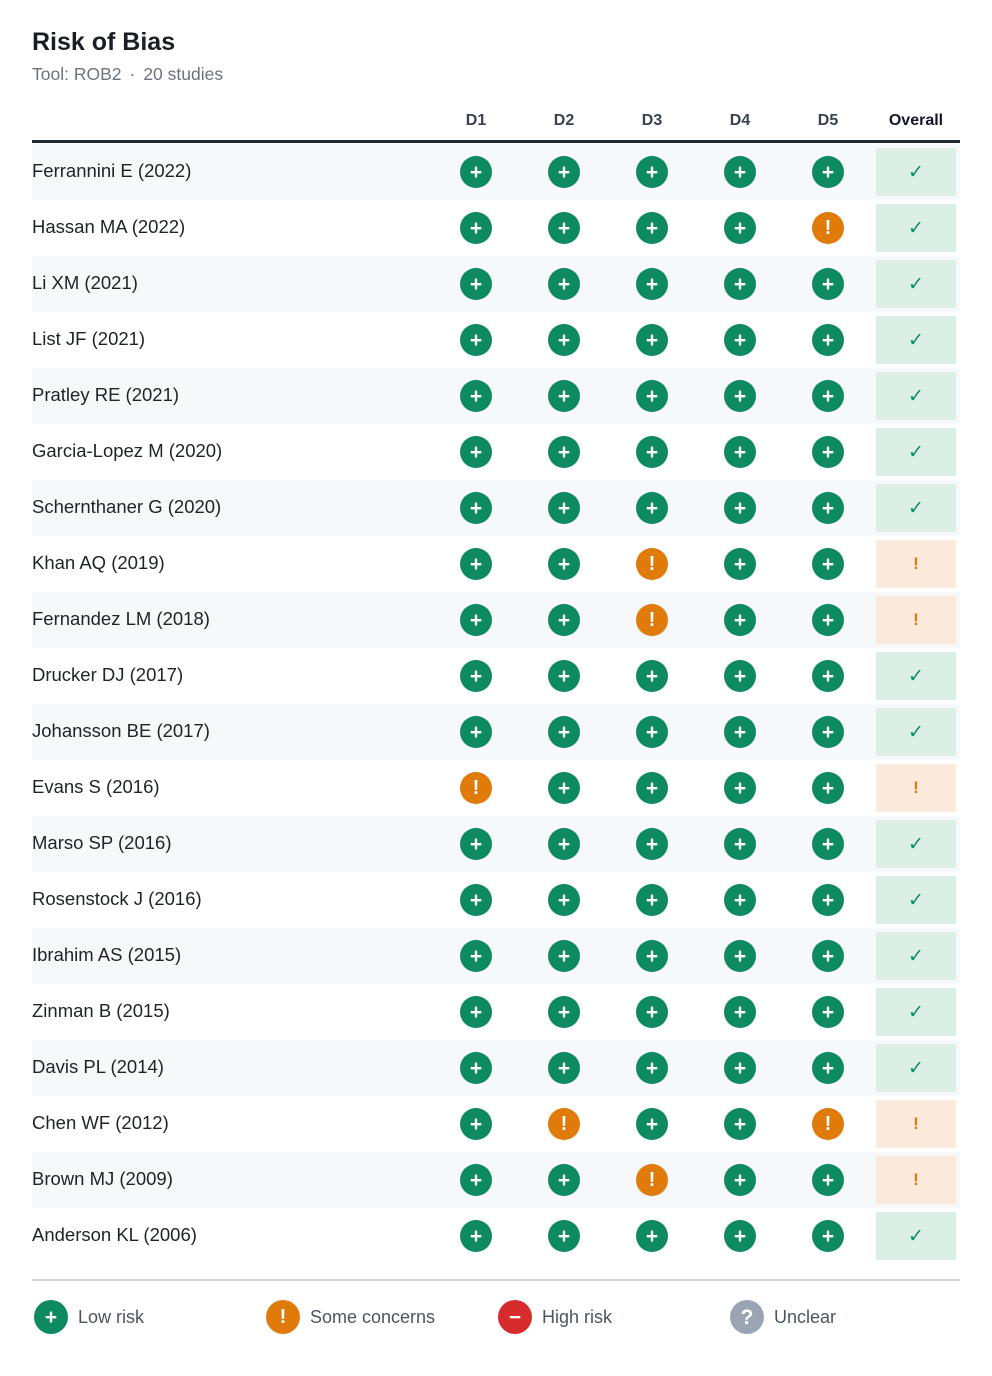 This screenshot has height=1376, width=992. What do you see at coordinates (104, 42) in the screenshot?
I see `chart-title: Risk of Bias` at bounding box center [104, 42].